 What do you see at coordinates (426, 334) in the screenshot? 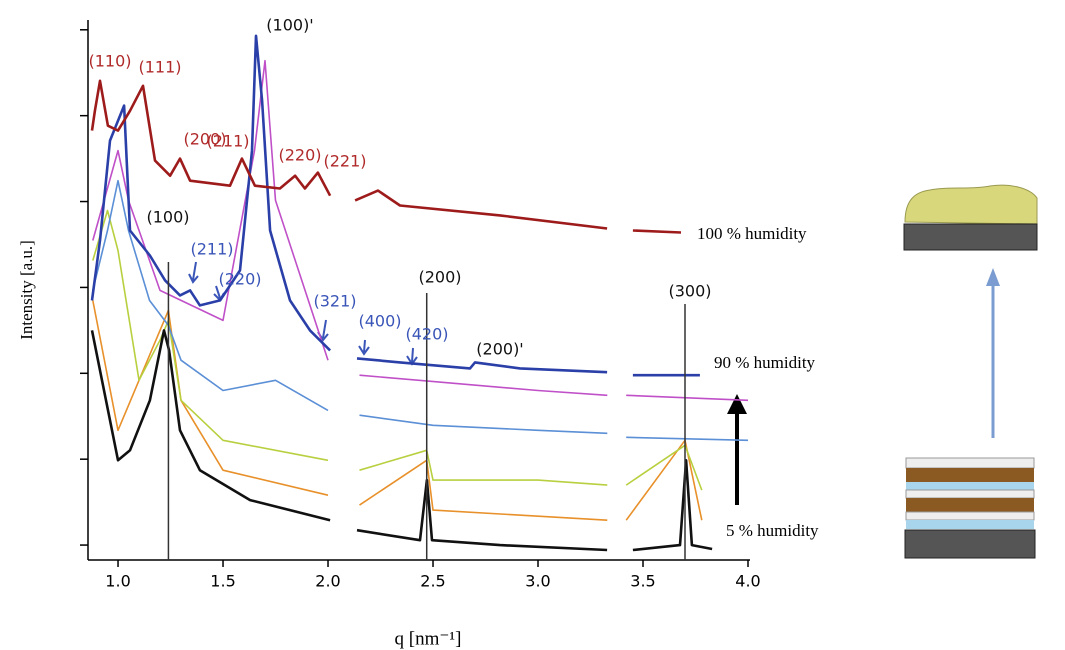
I see `peak-label: (420)` at bounding box center [426, 334].